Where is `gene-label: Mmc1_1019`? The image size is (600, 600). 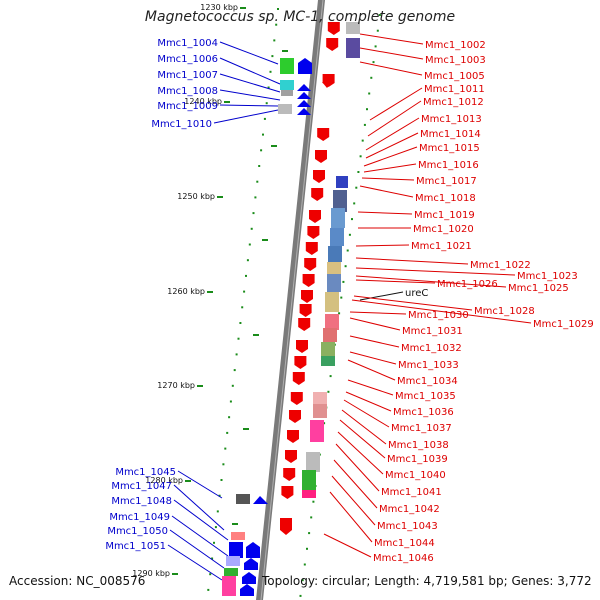 gene-label: Mmc1_1019 is located at coordinates (444, 215).